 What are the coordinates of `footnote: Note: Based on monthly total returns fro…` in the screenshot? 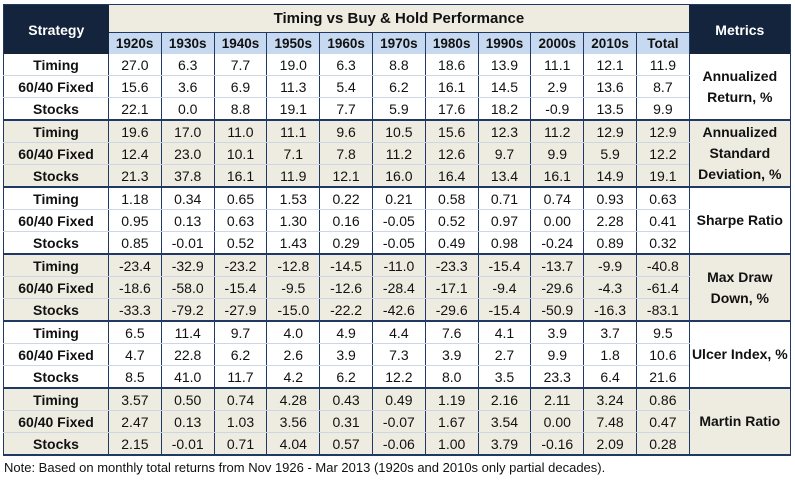 It's located at (305, 467).